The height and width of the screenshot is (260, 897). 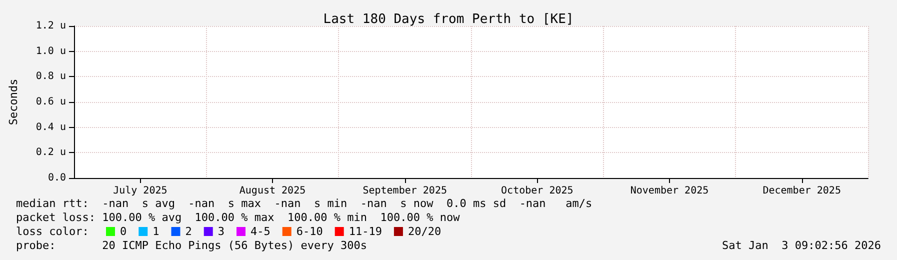 What do you see at coordinates (188, 231) in the screenshot?
I see `legend-label: 2` at bounding box center [188, 231].